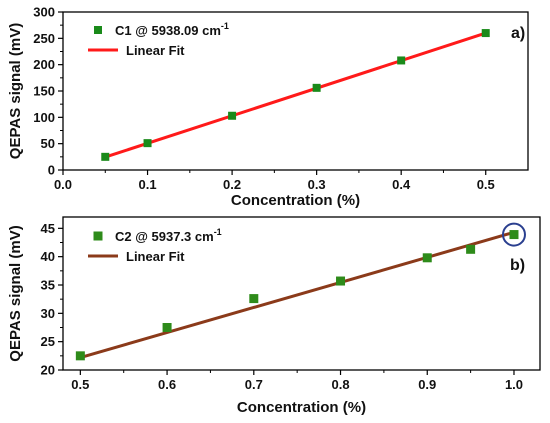 The image size is (550, 423). What do you see at coordinates (486, 184) in the screenshot?
I see `chart-a-x-tick-label: 0.5` at bounding box center [486, 184].